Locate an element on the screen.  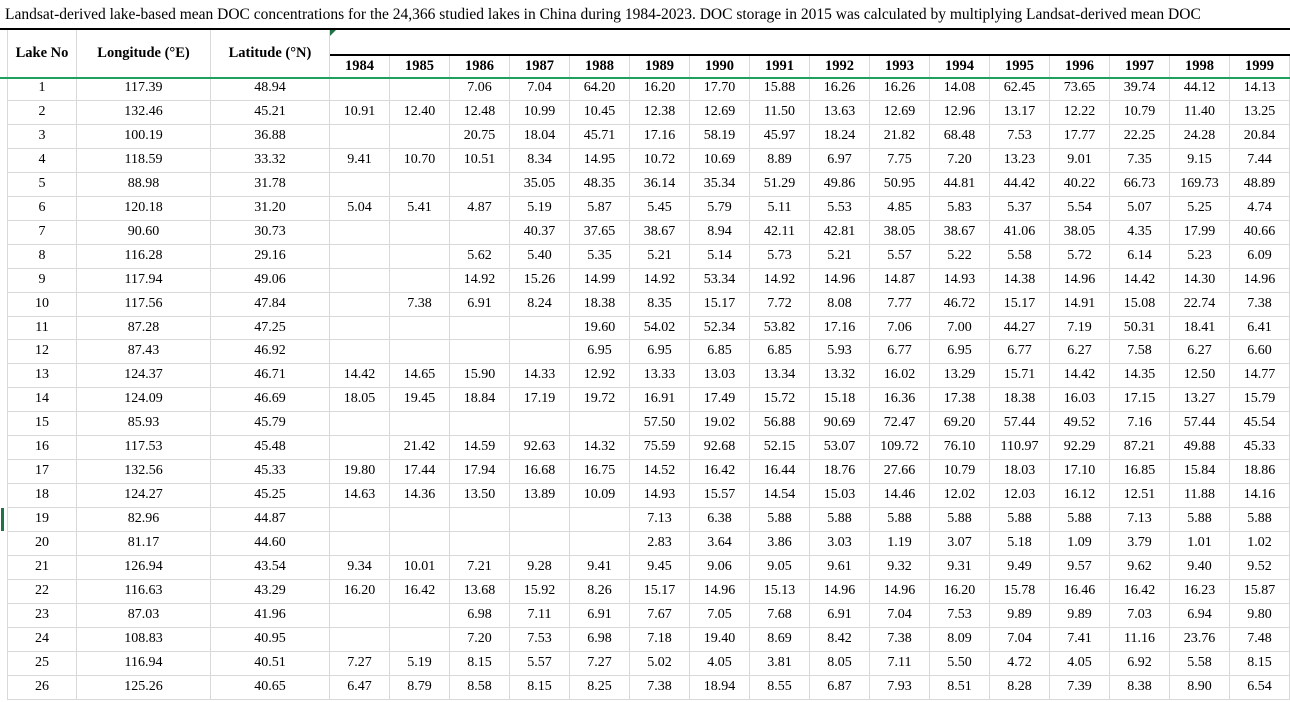
cell-year-1996: 38.05 is located at coordinates (1080, 232).